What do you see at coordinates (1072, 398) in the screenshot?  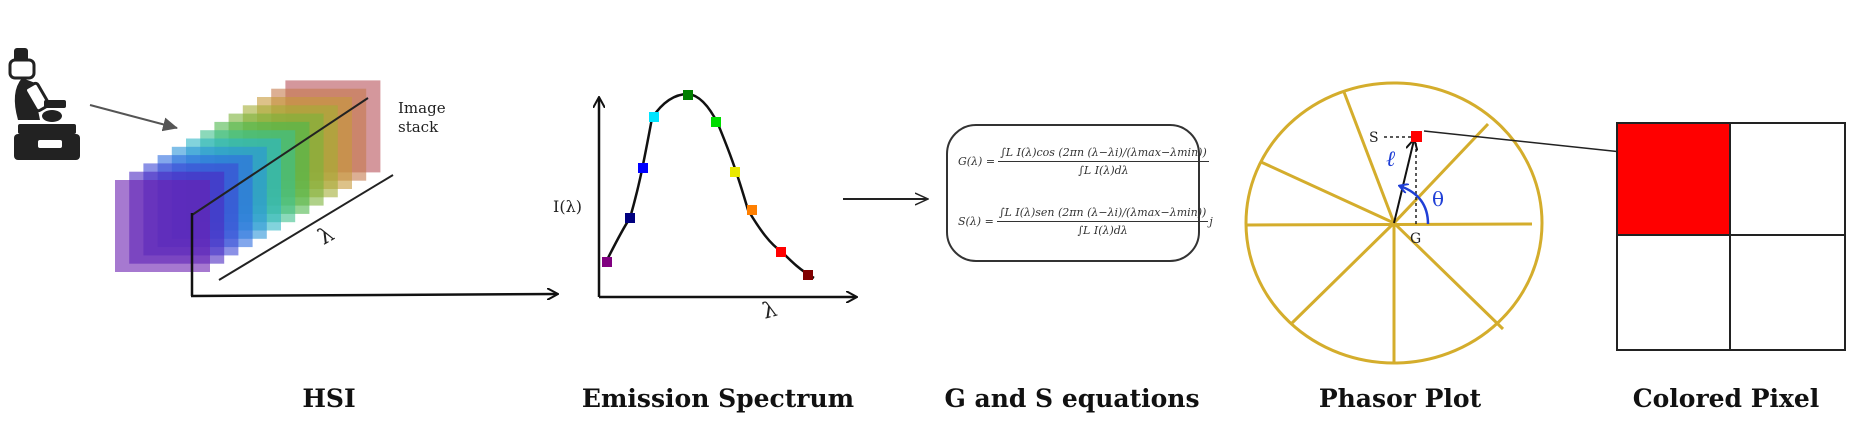 I see `caption-g-s-equations: G and S equations` at bounding box center [1072, 398].